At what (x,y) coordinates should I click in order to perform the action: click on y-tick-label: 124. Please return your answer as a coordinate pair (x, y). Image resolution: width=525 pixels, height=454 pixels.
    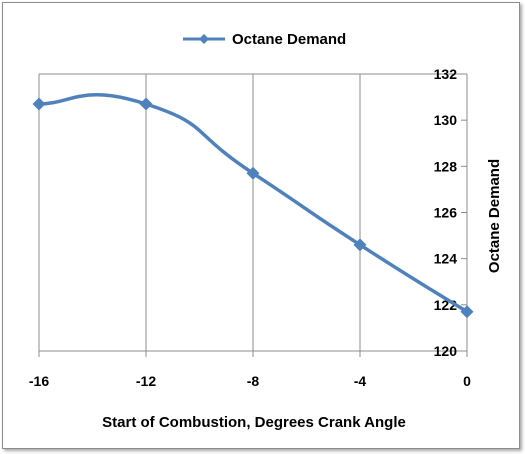
    Looking at the image, I should click on (446, 259).